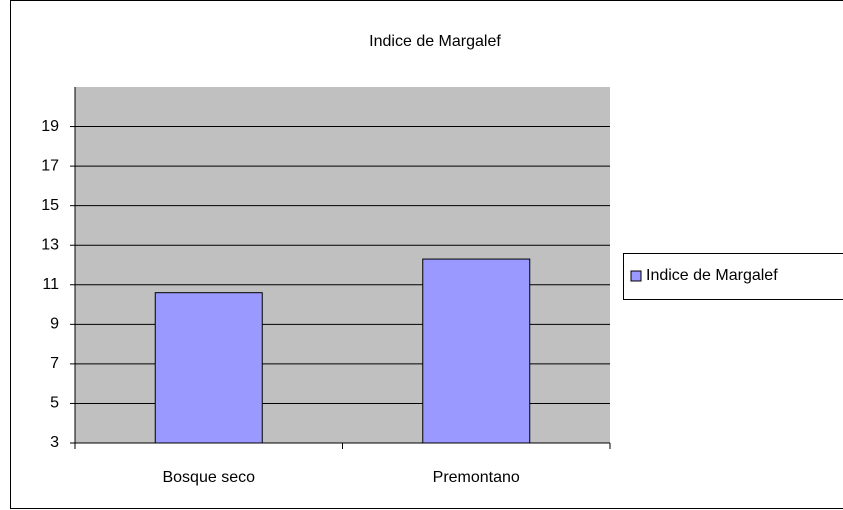  Describe the element at coordinates (712, 275) in the screenshot. I see `legend-label: Indice de Margalef` at that location.